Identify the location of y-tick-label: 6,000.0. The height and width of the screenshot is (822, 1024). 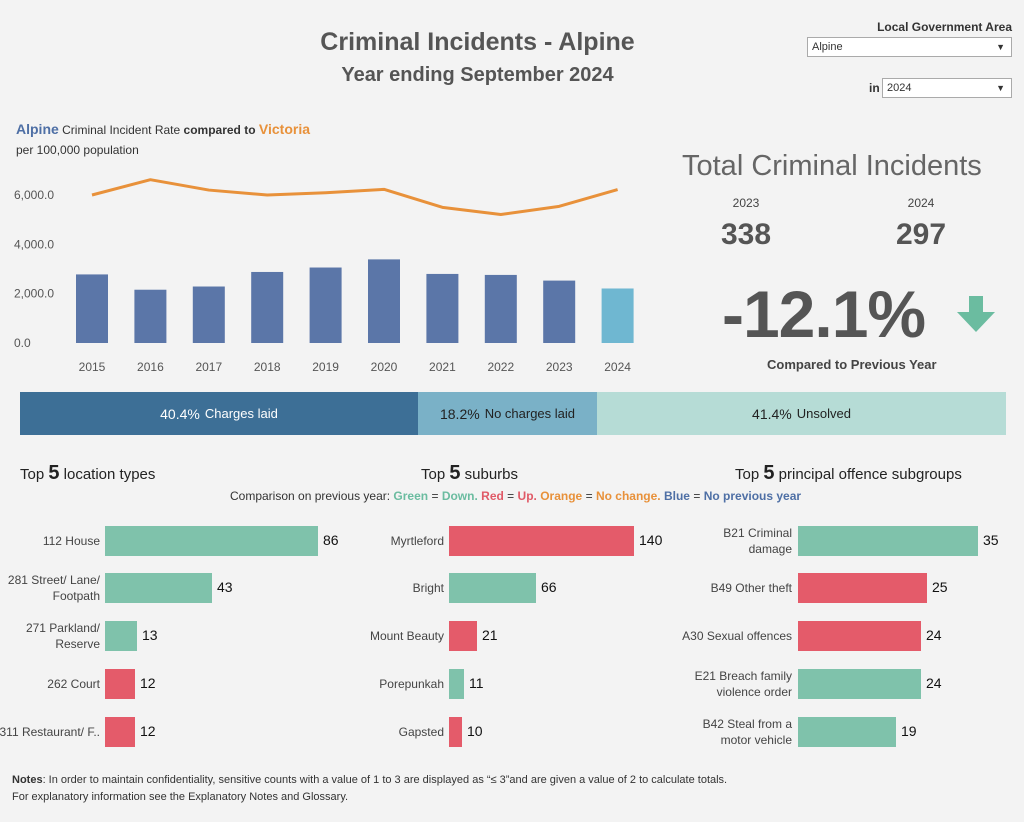
(34, 195).